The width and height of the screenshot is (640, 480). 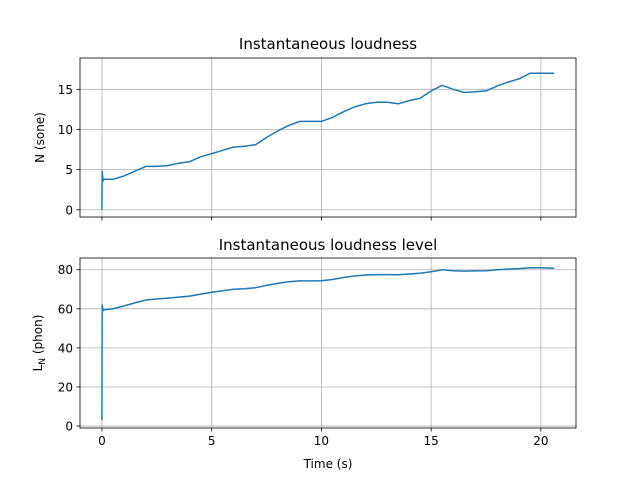 What do you see at coordinates (431, 441) in the screenshot?
I see `loudness-level-x-tick-label: 15` at bounding box center [431, 441].